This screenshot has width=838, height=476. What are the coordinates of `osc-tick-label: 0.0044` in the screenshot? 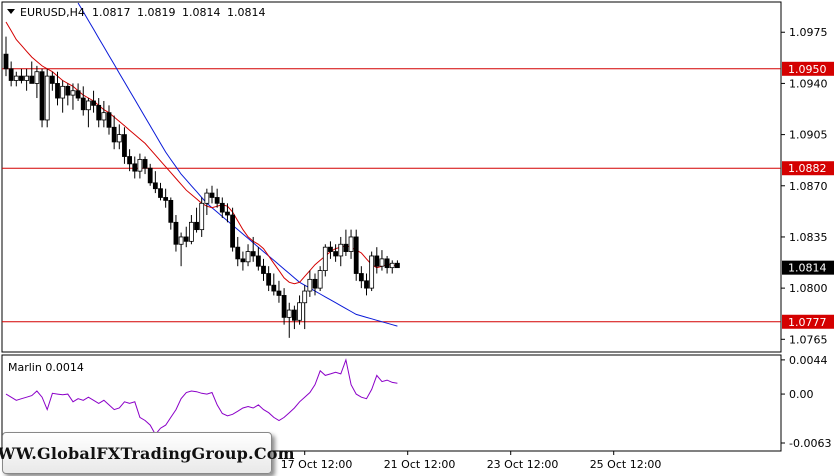 It's located at (808, 360).